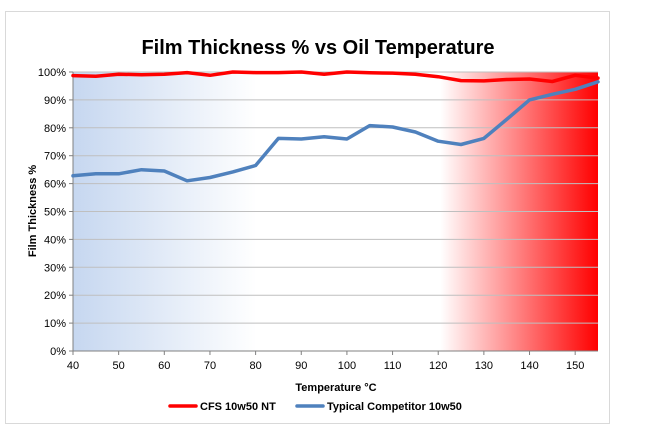  What do you see at coordinates (393, 366) in the screenshot?
I see `x-tick-label: 110` at bounding box center [393, 366].